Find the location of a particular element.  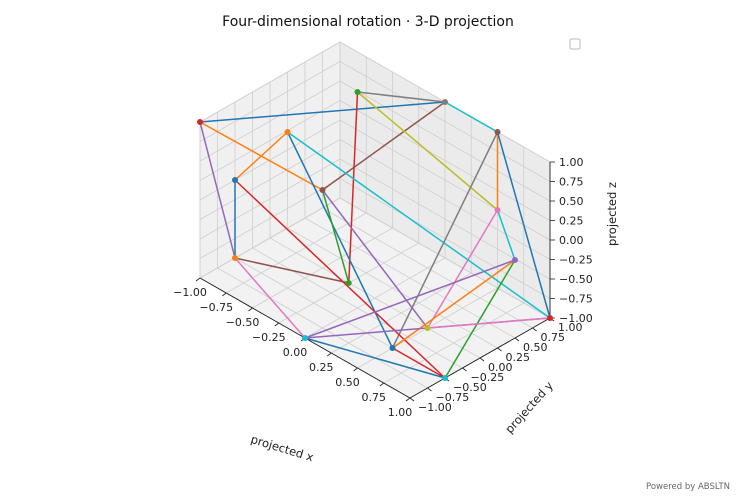

x-tick-label: −0.50 is located at coordinates (243, 322).